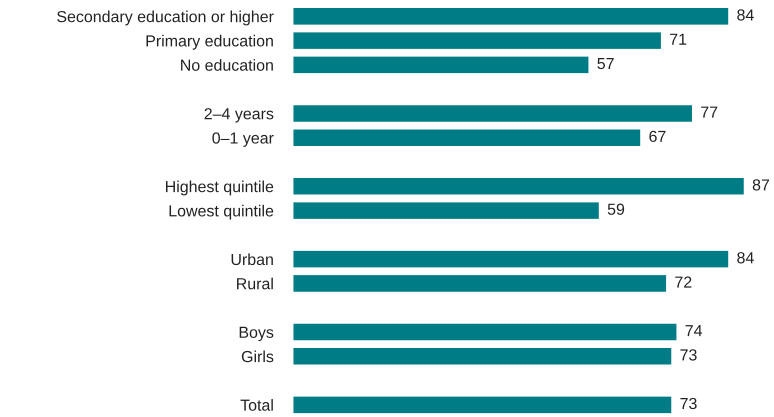  What do you see at coordinates (227, 65) in the screenshot?
I see `y-tick-label: No education` at bounding box center [227, 65].